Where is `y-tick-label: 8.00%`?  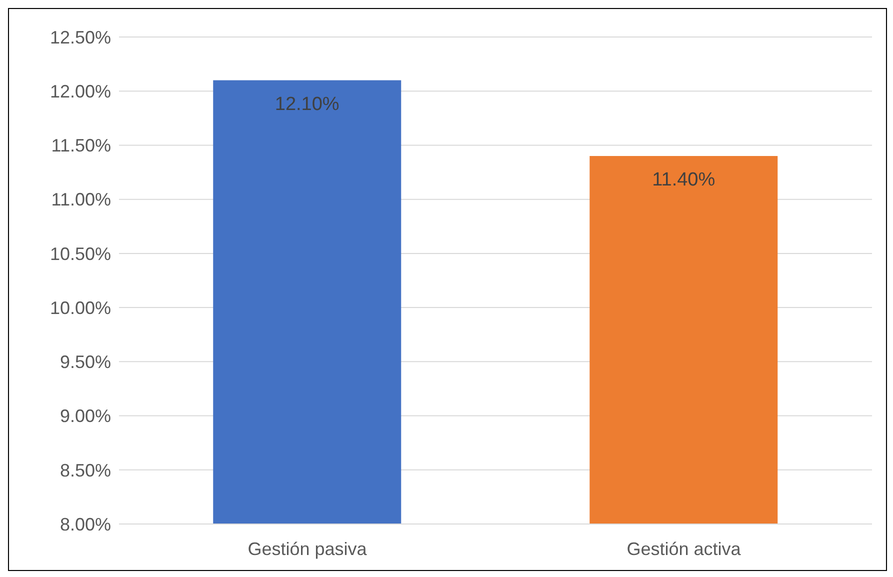 y-tick-label: 8.00% is located at coordinates (85, 524).